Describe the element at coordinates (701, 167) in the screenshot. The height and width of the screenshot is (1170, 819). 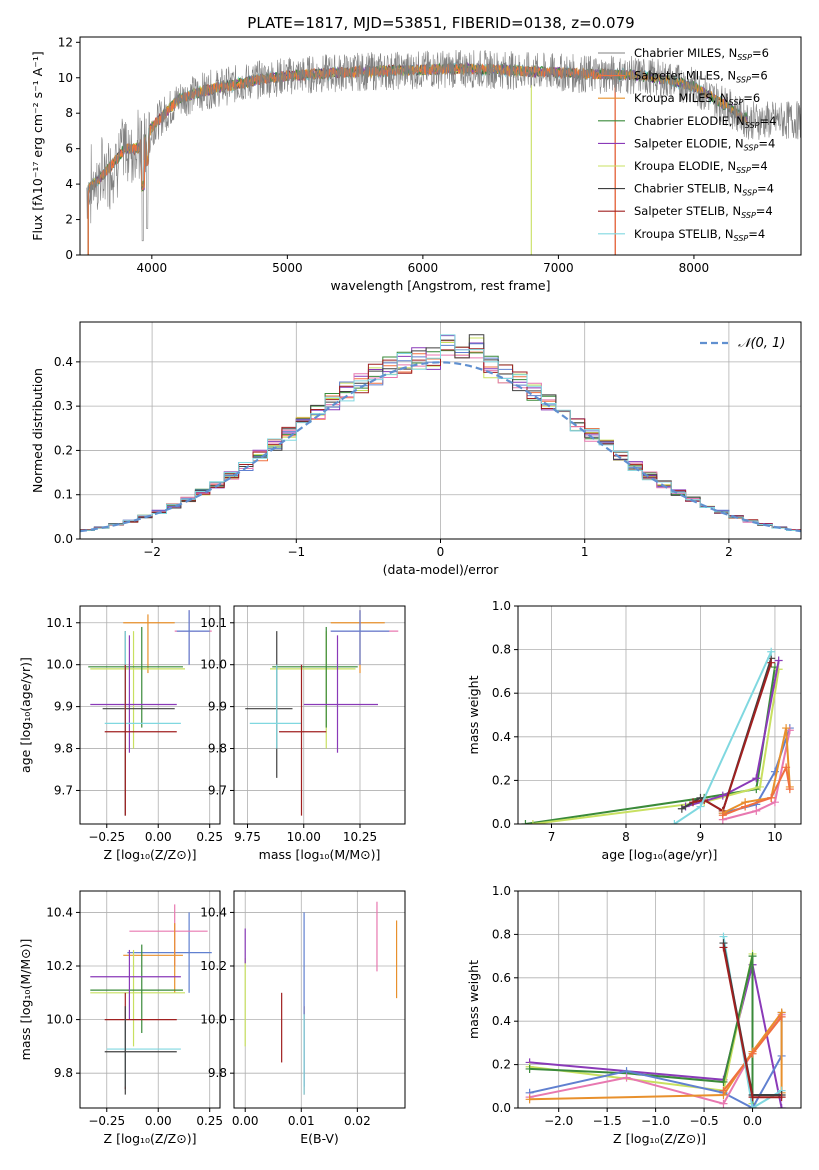
I see `legend-label: Kroupa ELODIE, NSSP=4` at that location.